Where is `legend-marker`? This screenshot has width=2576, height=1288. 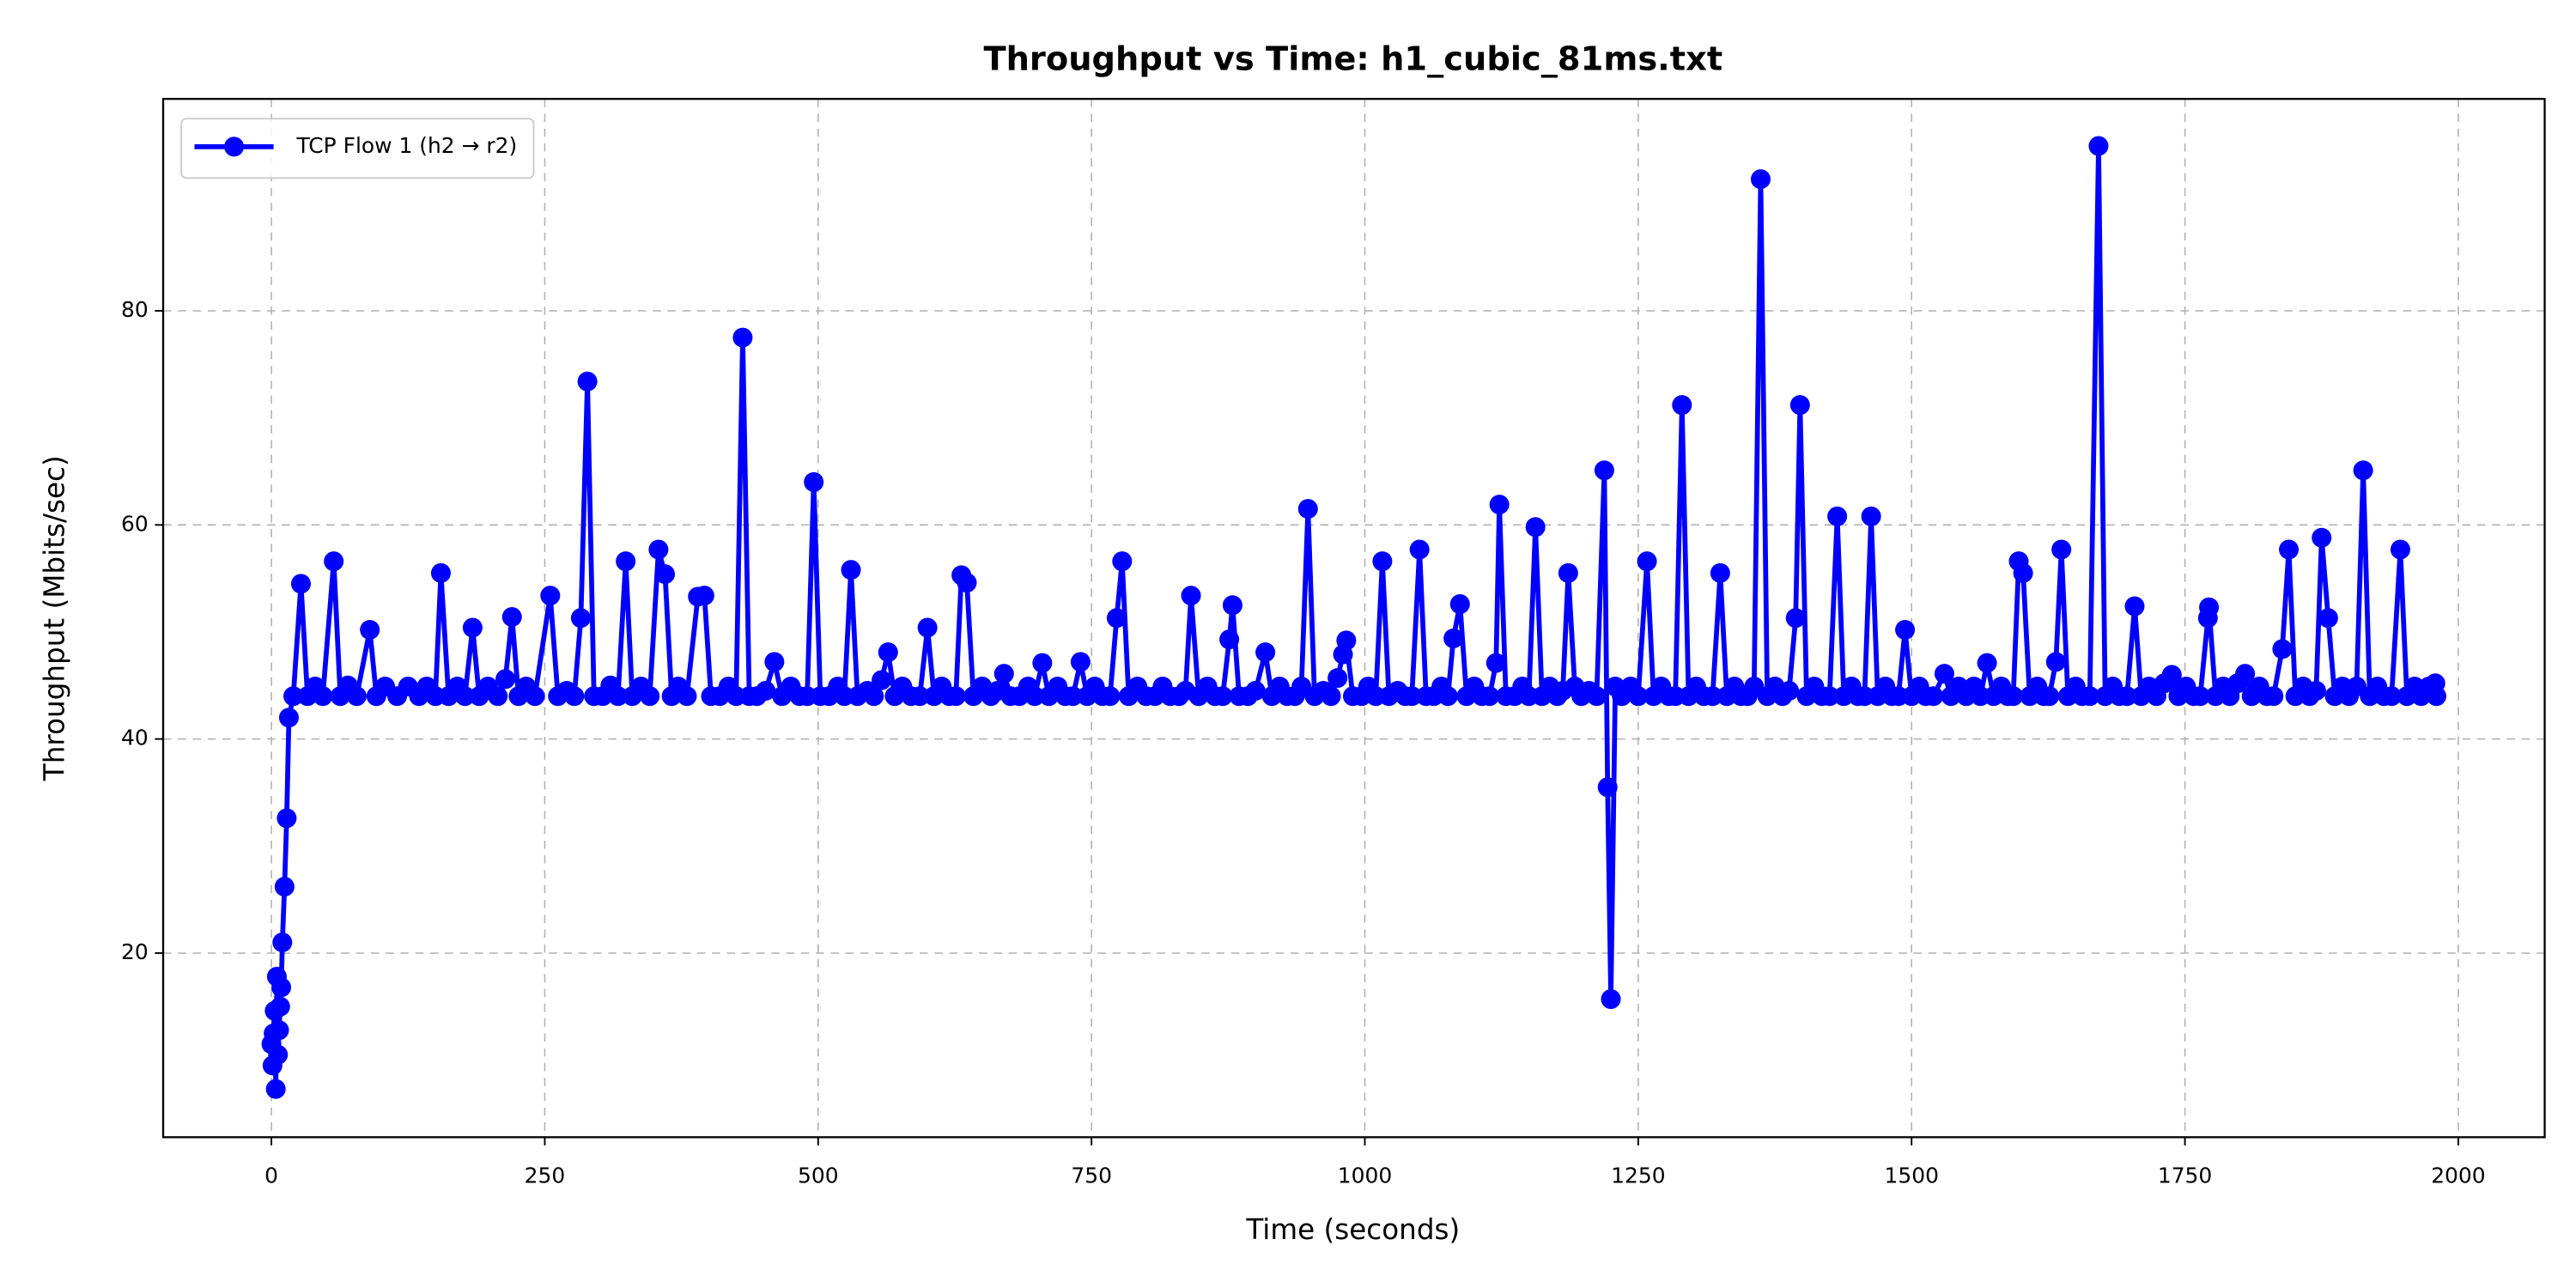
legend-marker is located at coordinates (234, 147).